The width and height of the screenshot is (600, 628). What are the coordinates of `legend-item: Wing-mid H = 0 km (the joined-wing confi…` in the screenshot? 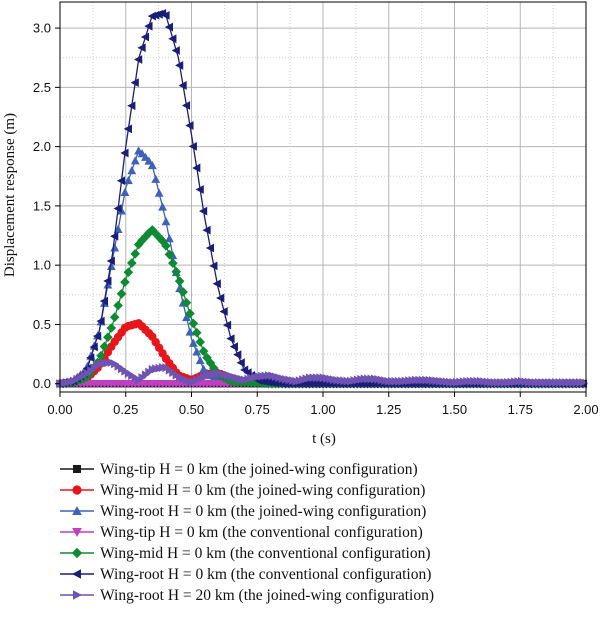 It's located at (242, 490).